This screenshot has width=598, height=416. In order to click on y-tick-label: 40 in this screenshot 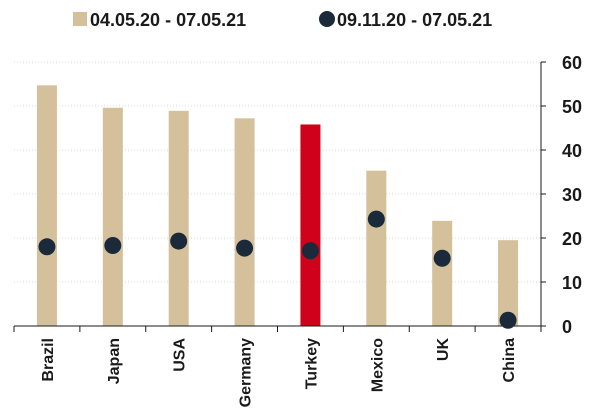, I will do `click(572, 151)`.